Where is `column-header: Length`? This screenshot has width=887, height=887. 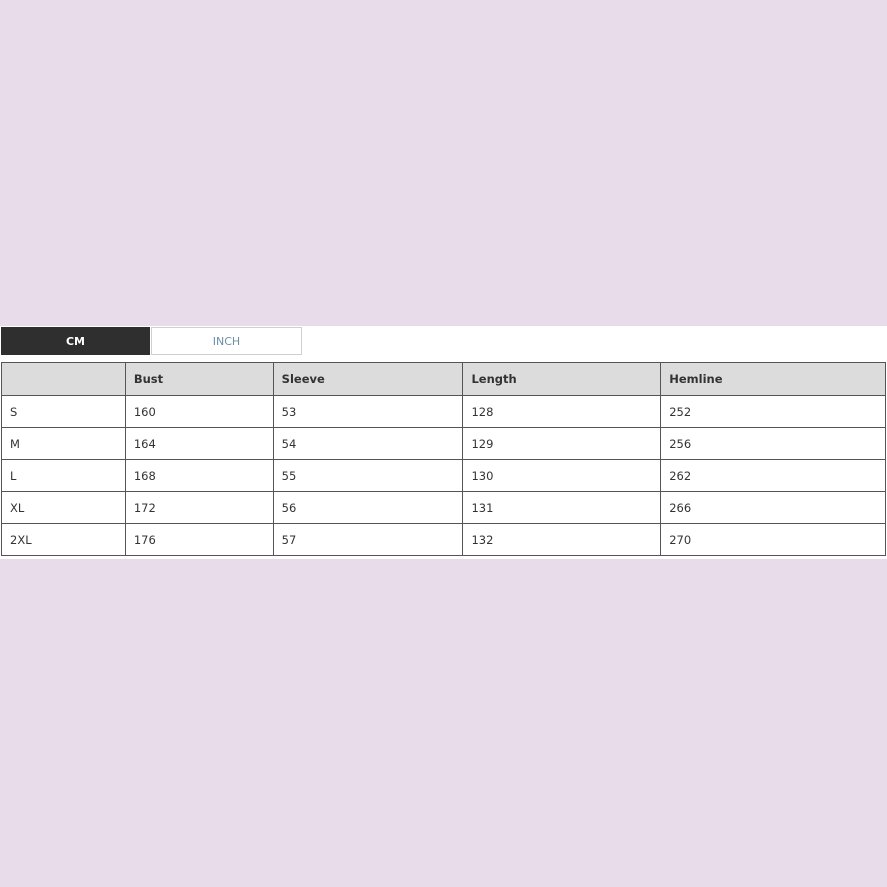 column-header: Length is located at coordinates (562, 379).